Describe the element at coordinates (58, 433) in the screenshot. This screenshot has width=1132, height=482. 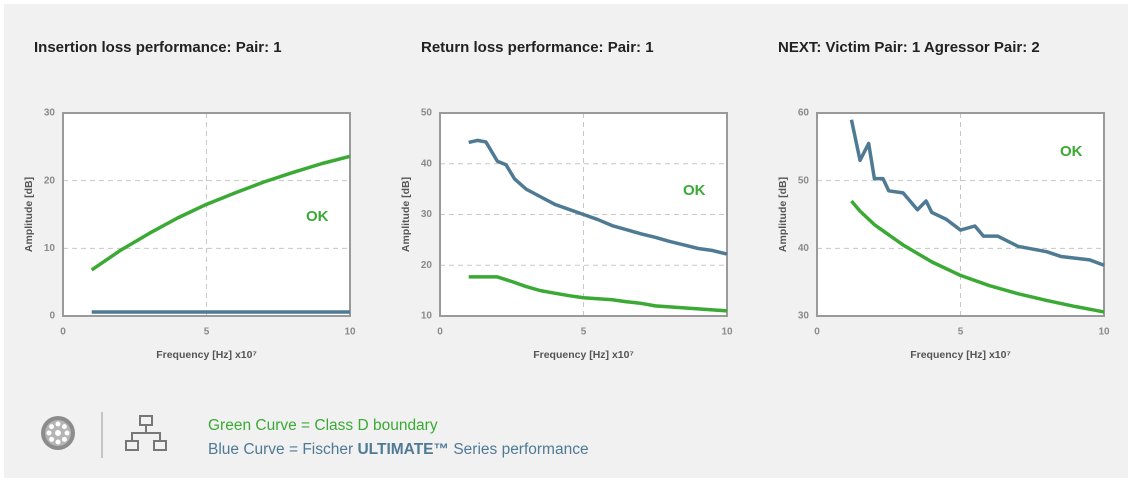
I see `connector-icon` at that location.